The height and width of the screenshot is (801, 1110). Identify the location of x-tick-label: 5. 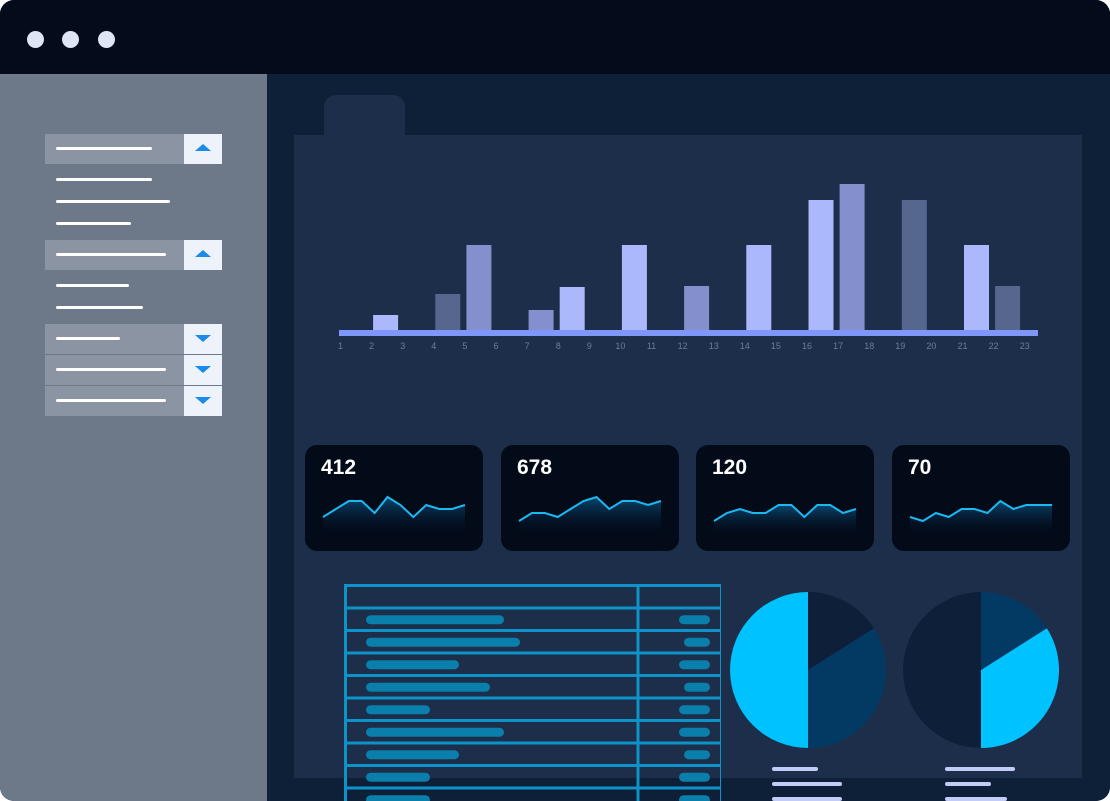
(464, 346).